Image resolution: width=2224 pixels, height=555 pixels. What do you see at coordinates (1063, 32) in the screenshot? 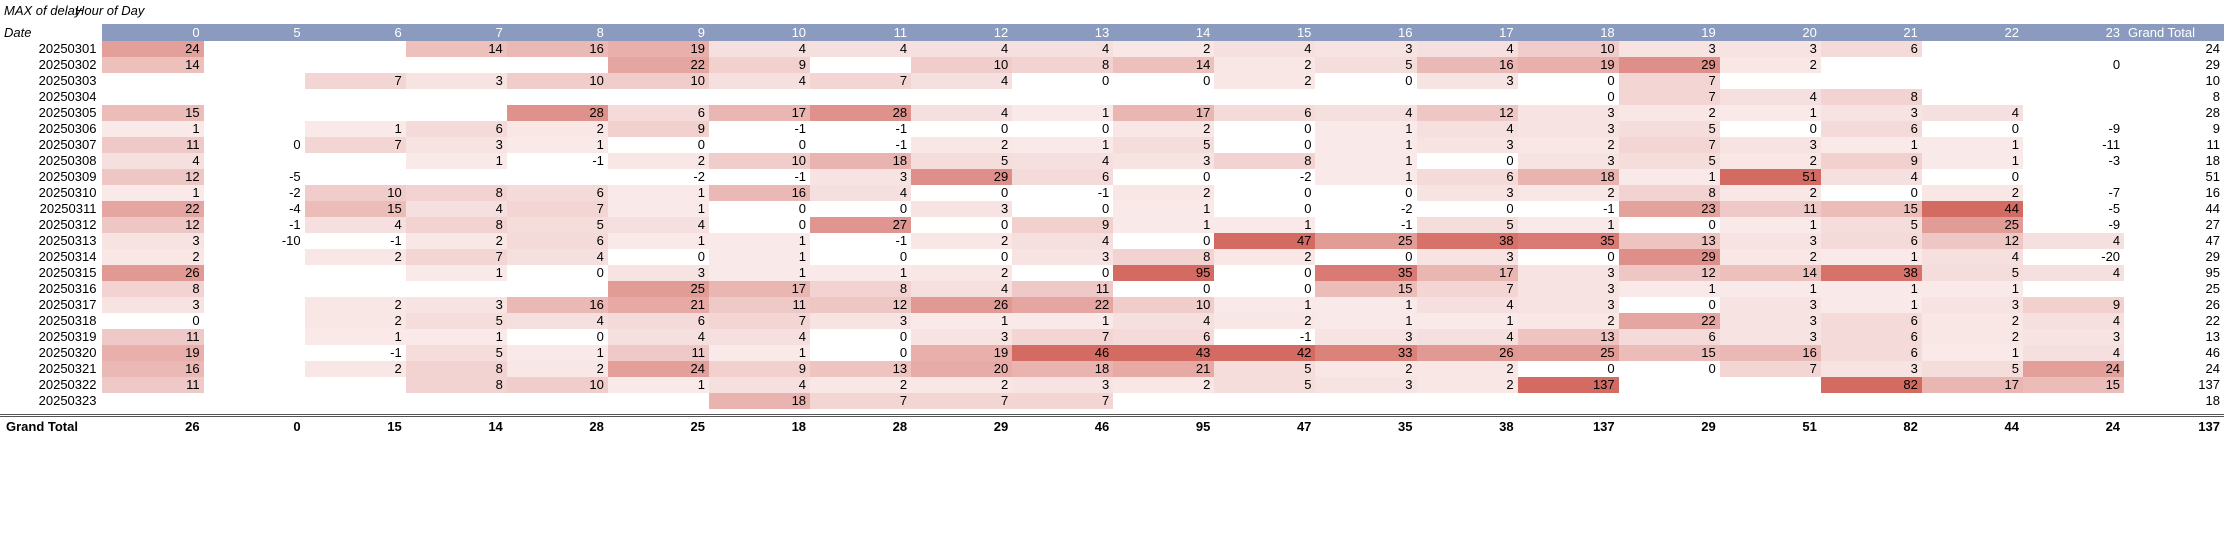
I see `hour-header-13: 13` at bounding box center [1063, 32].